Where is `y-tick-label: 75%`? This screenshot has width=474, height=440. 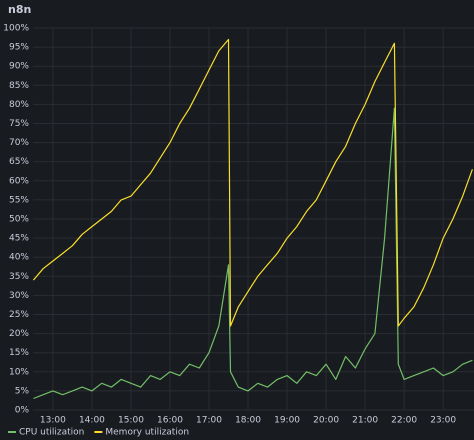 y-tick-label: 75% is located at coordinates (19, 124).